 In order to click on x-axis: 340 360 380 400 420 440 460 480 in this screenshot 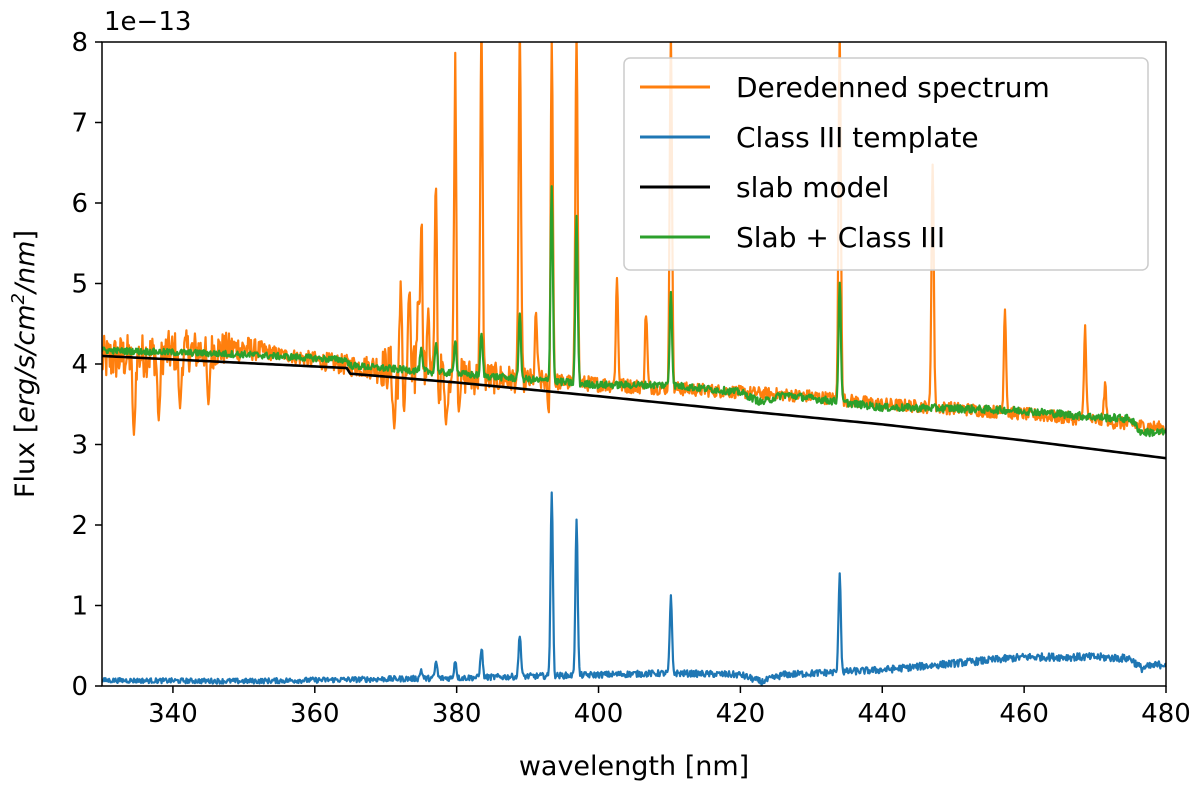, I will do `click(669, 707)`.